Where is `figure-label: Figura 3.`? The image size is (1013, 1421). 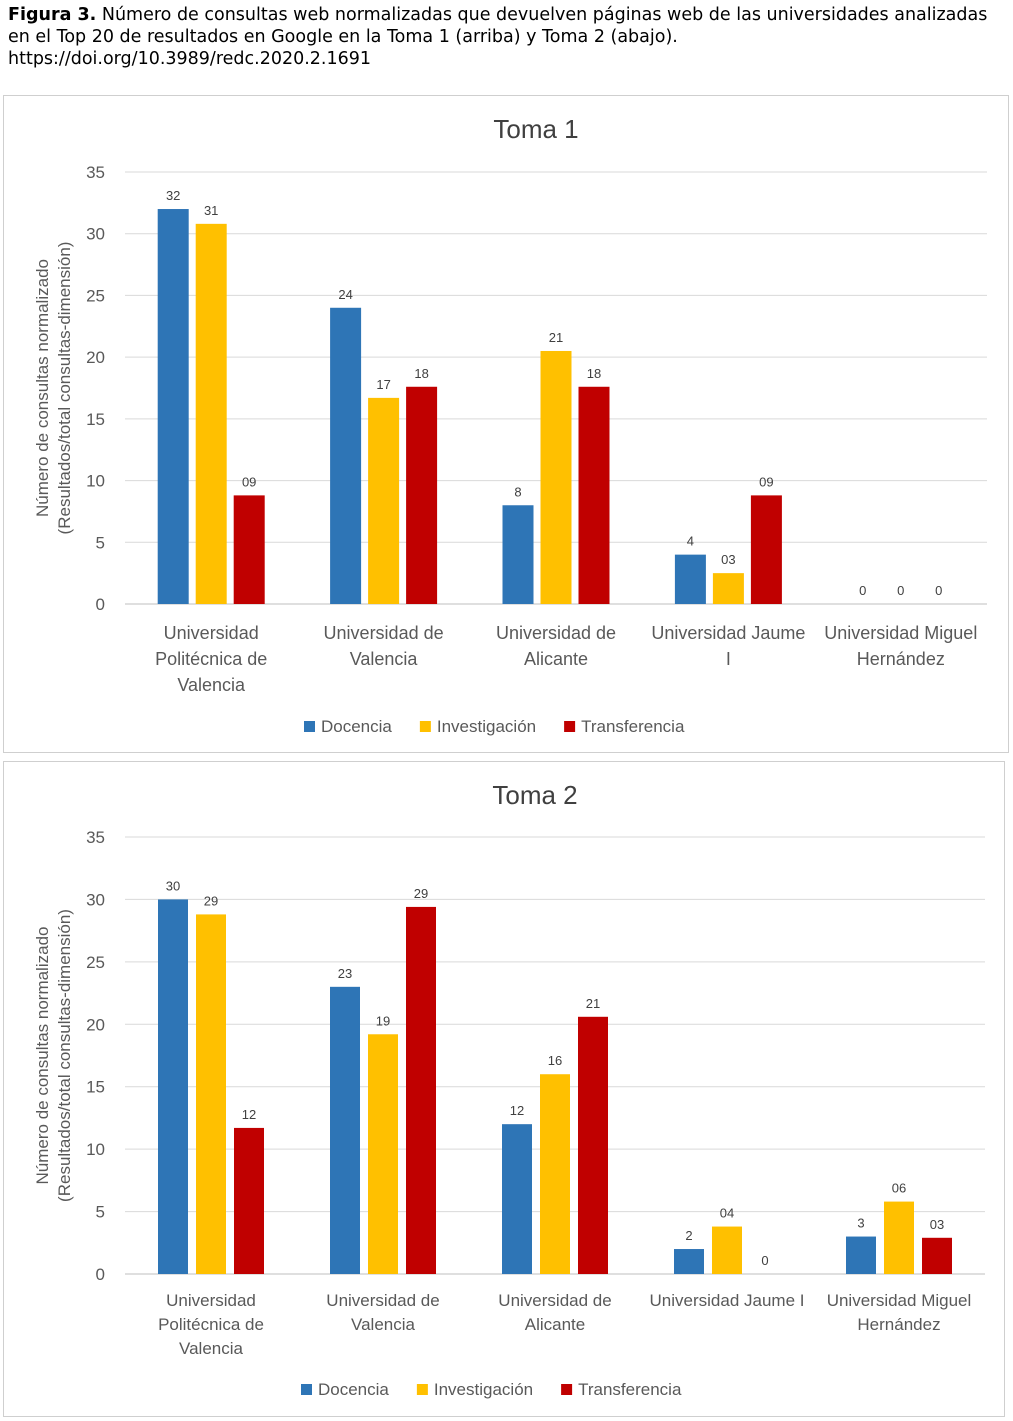 figure-label: Figura 3. is located at coordinates (52, 15).